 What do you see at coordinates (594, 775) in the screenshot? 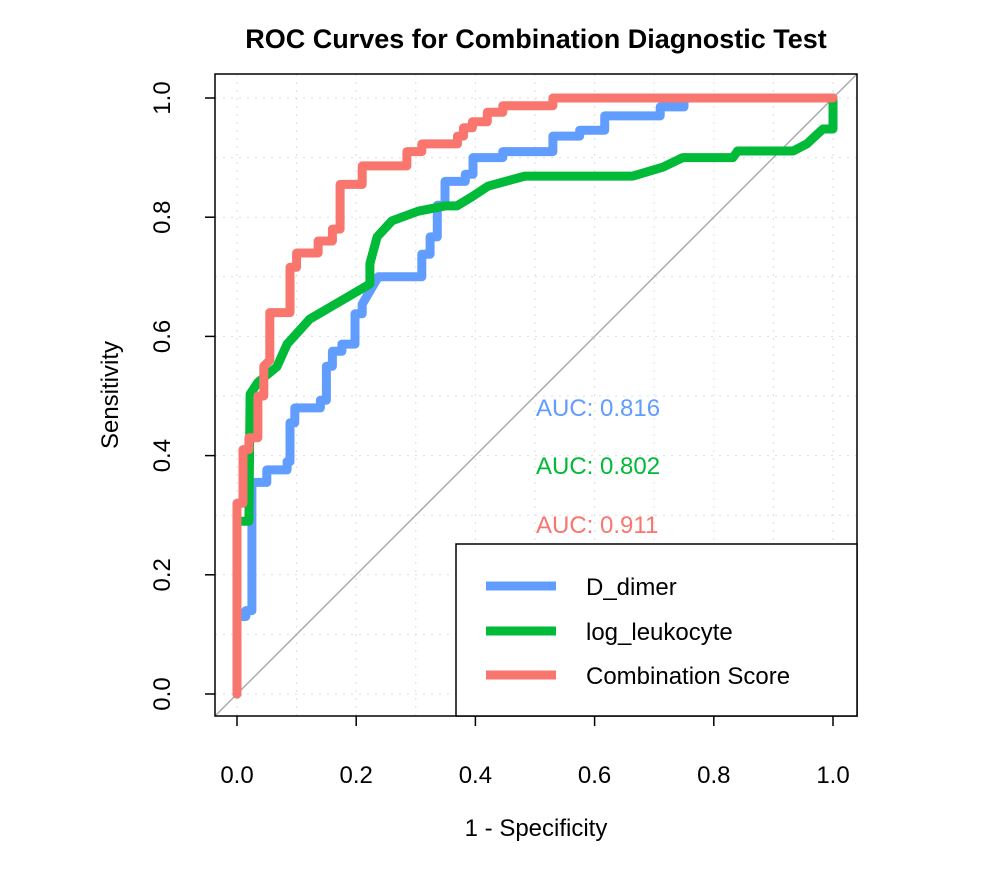
I see `x-tick-label: 0.6` at bounding box center [594, 775].